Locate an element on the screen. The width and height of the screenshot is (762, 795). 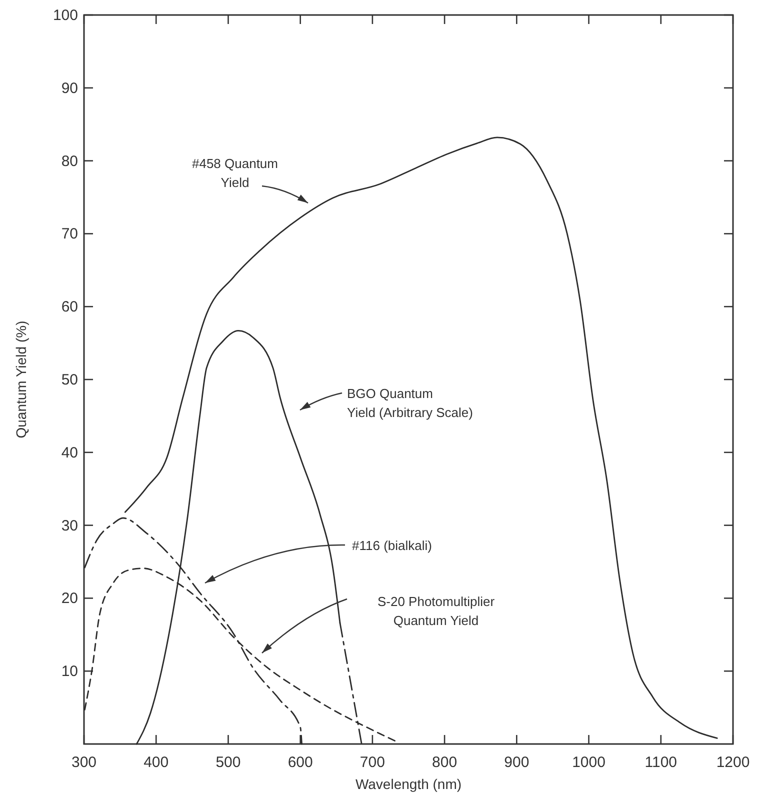
x-tick-label: 400 is located at coordinates (156, 762).